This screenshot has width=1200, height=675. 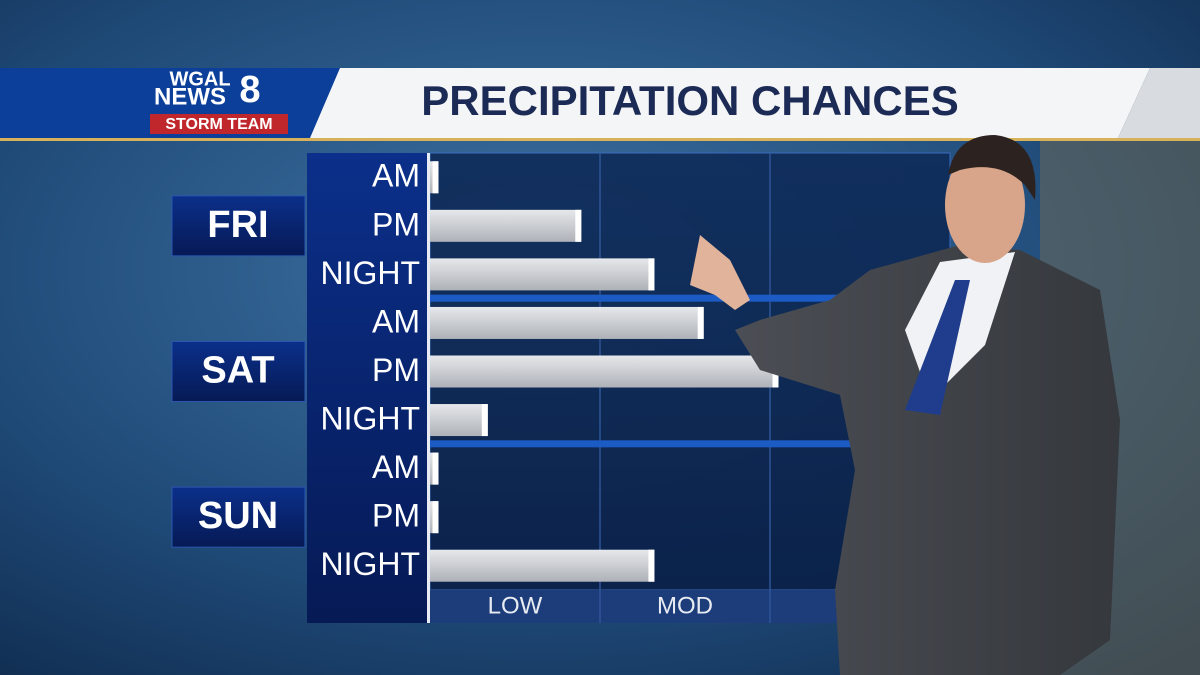 What do you see at coordinates (515, 605) in the screenshot?
I see `x-tick-label: LOW` at bounding box center [515, 605].